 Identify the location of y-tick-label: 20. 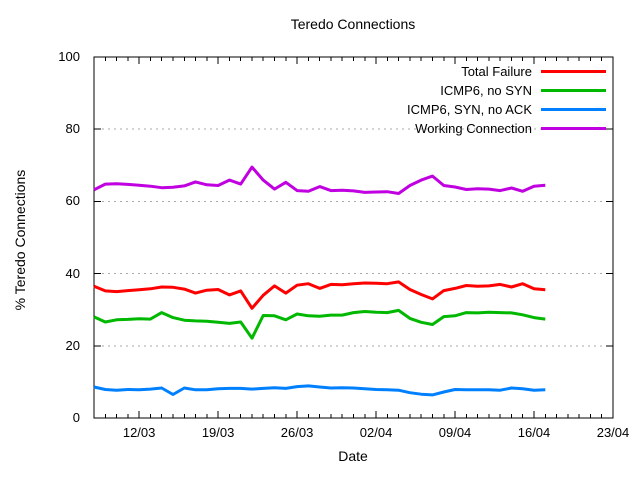
(72, 345).